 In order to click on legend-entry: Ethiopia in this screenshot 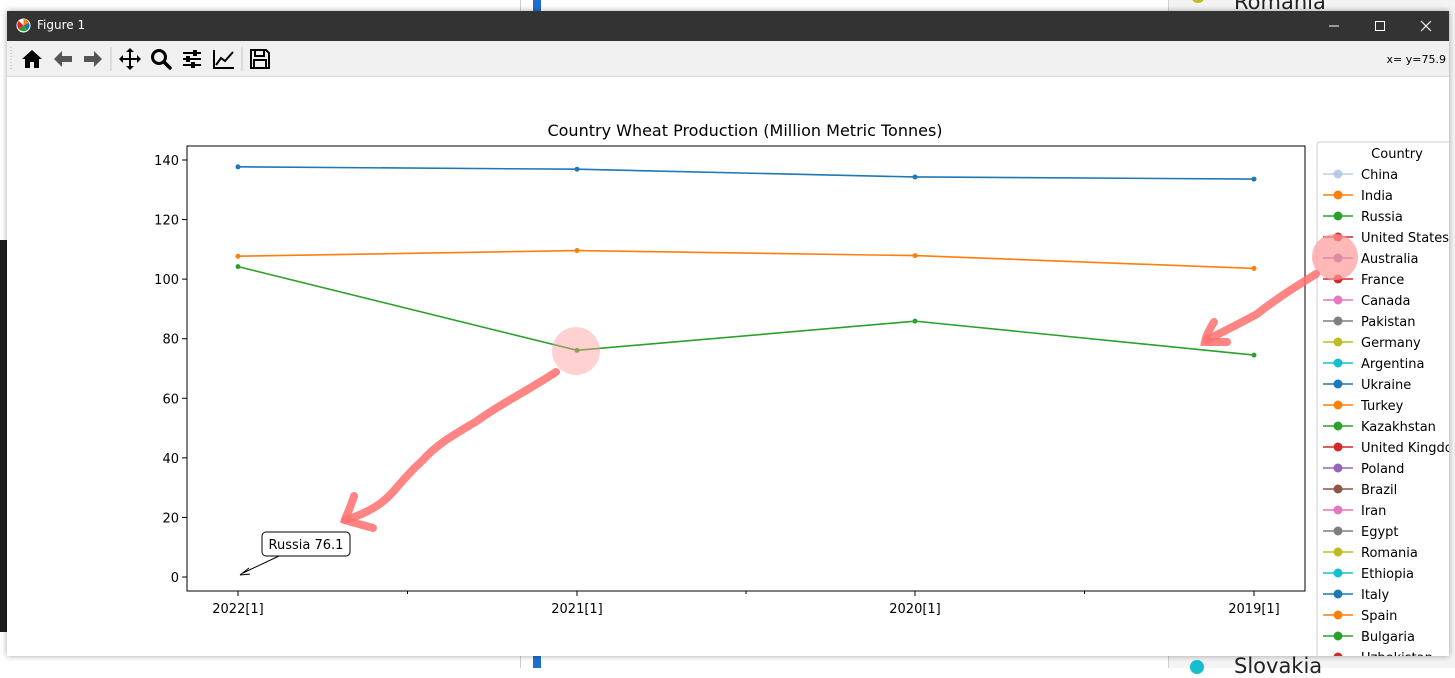, I will do `click(1368, 574)`.